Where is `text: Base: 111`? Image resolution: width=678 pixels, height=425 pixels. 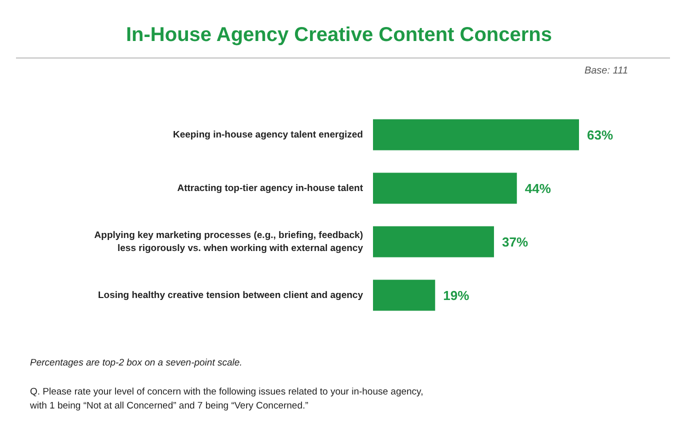
text: Base: 111 is located at coordinates (606, 71).